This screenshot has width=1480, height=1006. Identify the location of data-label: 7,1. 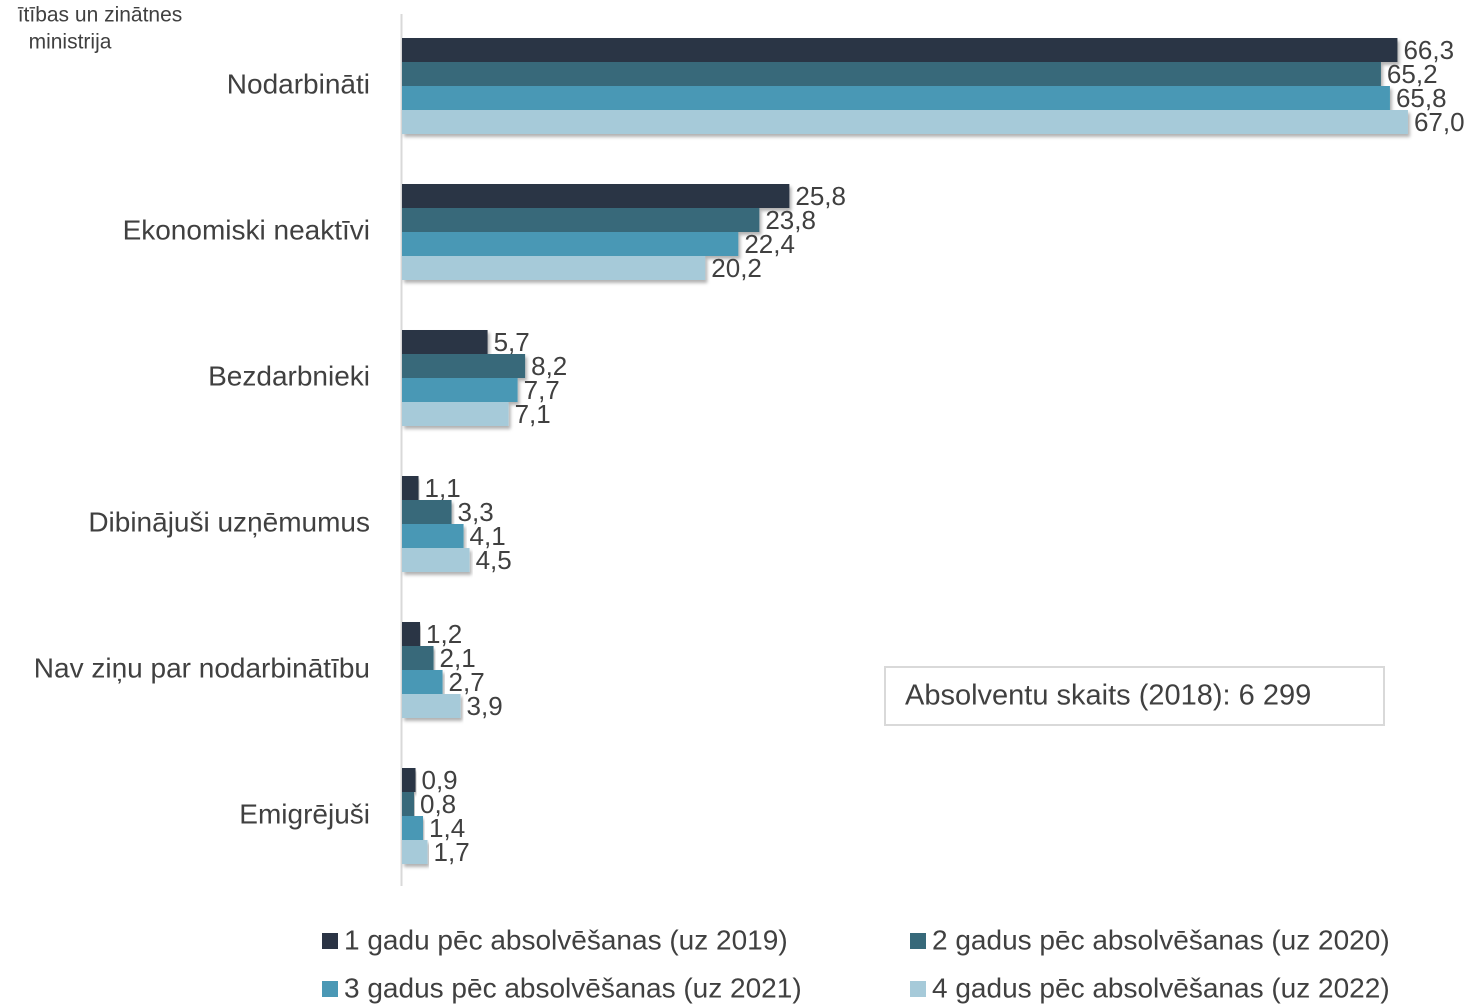
(533, 414).